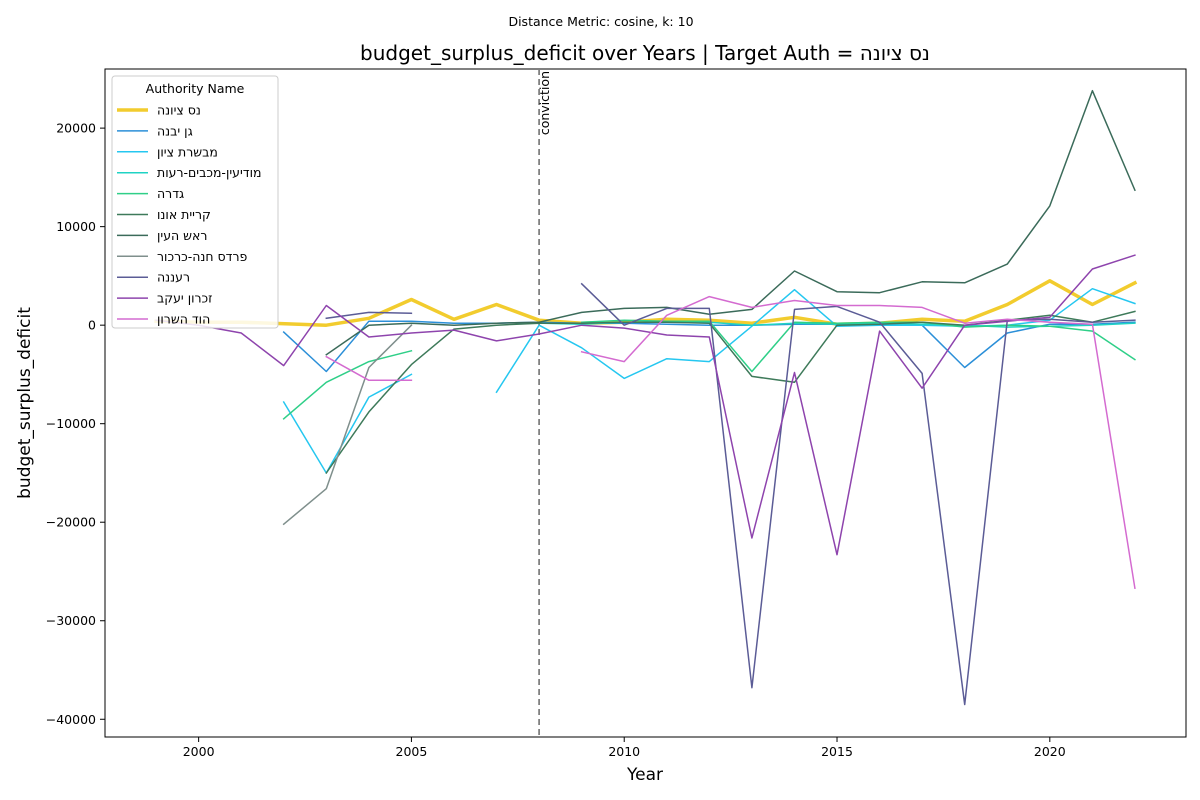  I want to click on legend-label: קריית אונו, so click(184, 214).